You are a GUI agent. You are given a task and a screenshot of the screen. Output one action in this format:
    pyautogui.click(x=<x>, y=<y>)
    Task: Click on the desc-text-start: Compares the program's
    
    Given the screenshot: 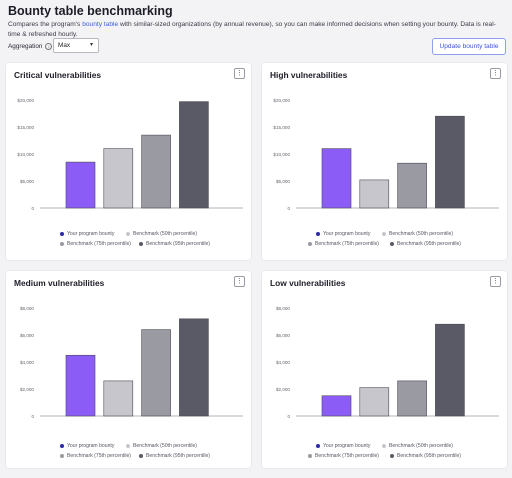 What is the action you would take?
    pyautogui.click(x=45, y=24)
    